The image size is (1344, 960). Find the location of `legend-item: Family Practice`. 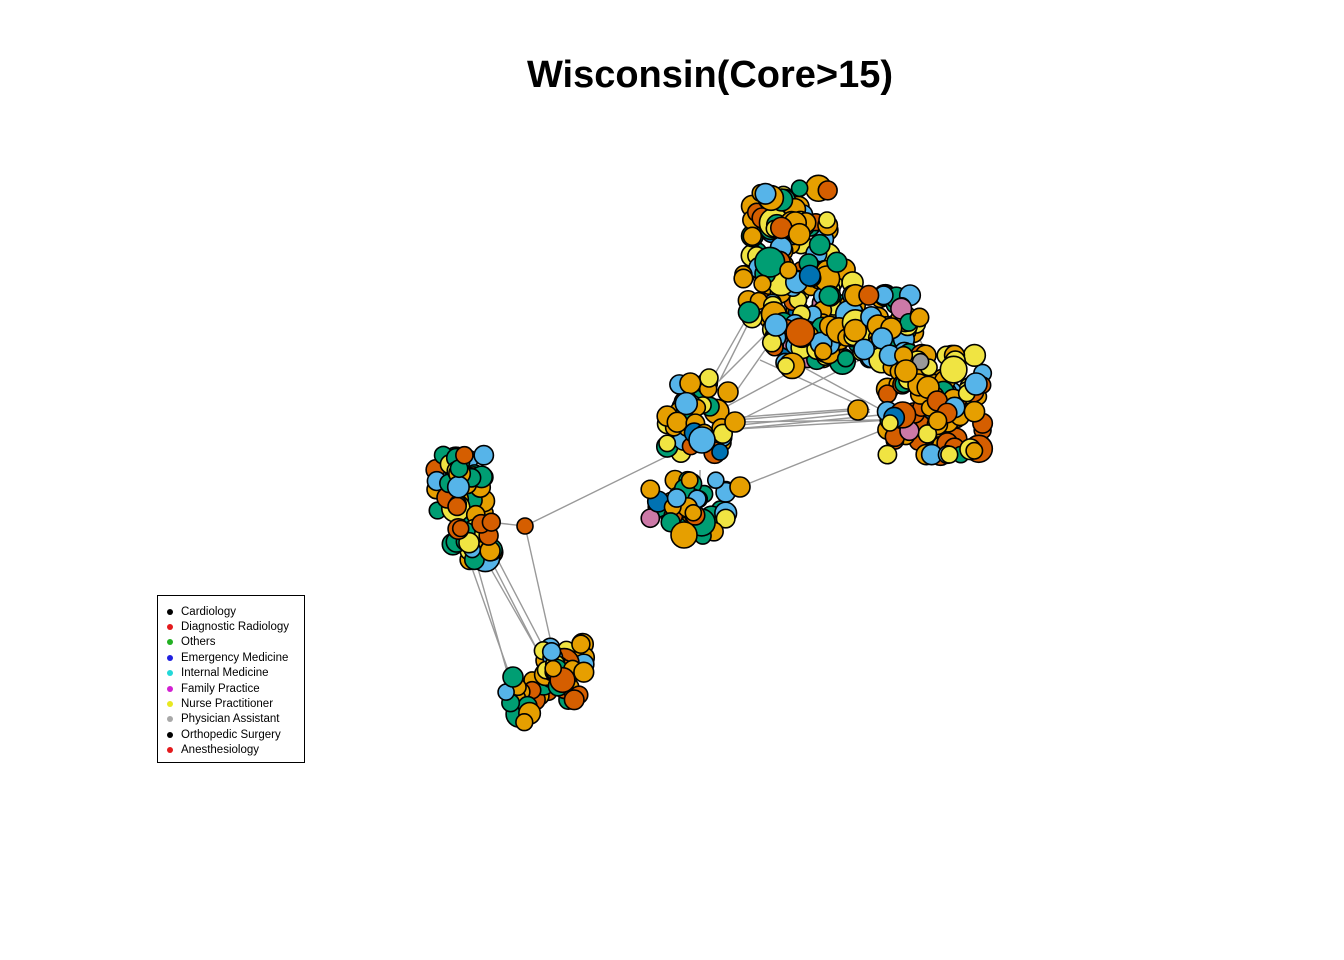

legend-item: Family Practice is located at coordinates (235, 688).